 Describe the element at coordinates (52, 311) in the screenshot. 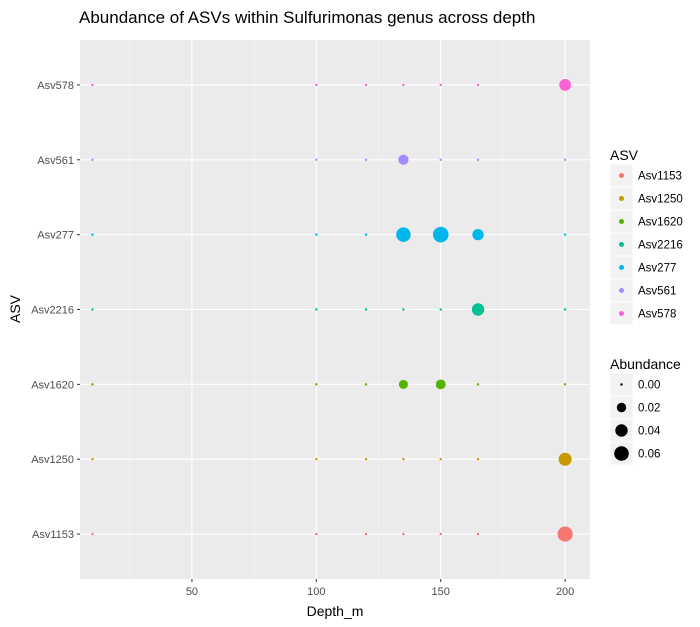

I see `y-tick-label: Asv2216` at that location.